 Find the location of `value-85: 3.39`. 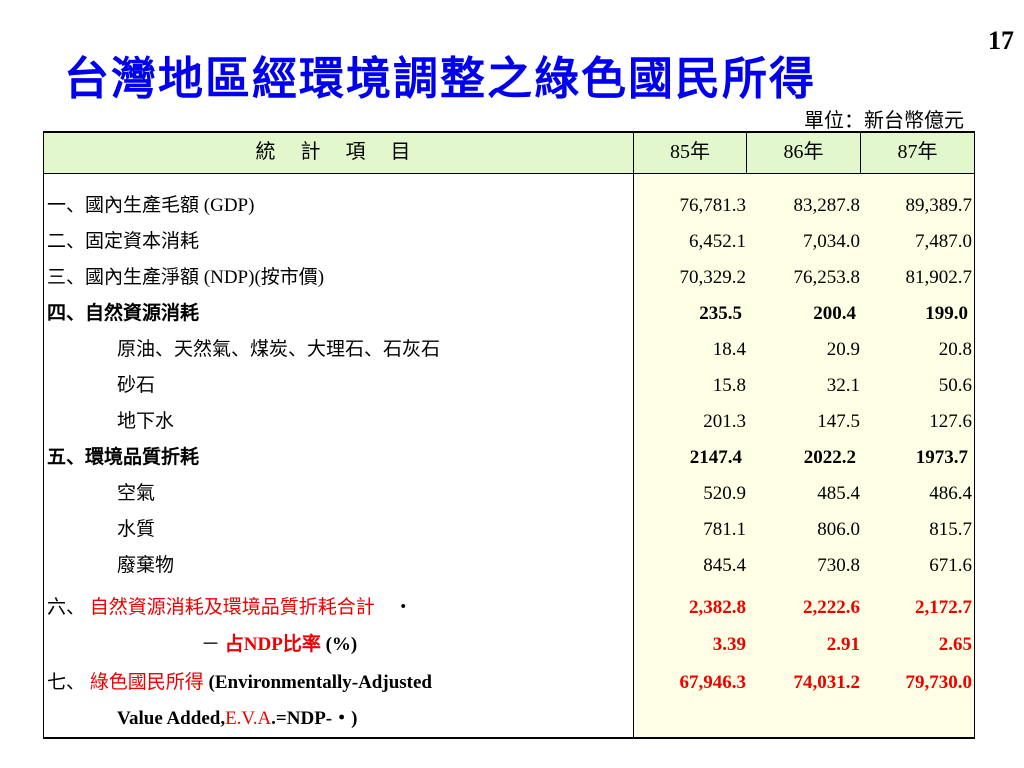

value-85: 3.39 is located at coordinates (729, 644).